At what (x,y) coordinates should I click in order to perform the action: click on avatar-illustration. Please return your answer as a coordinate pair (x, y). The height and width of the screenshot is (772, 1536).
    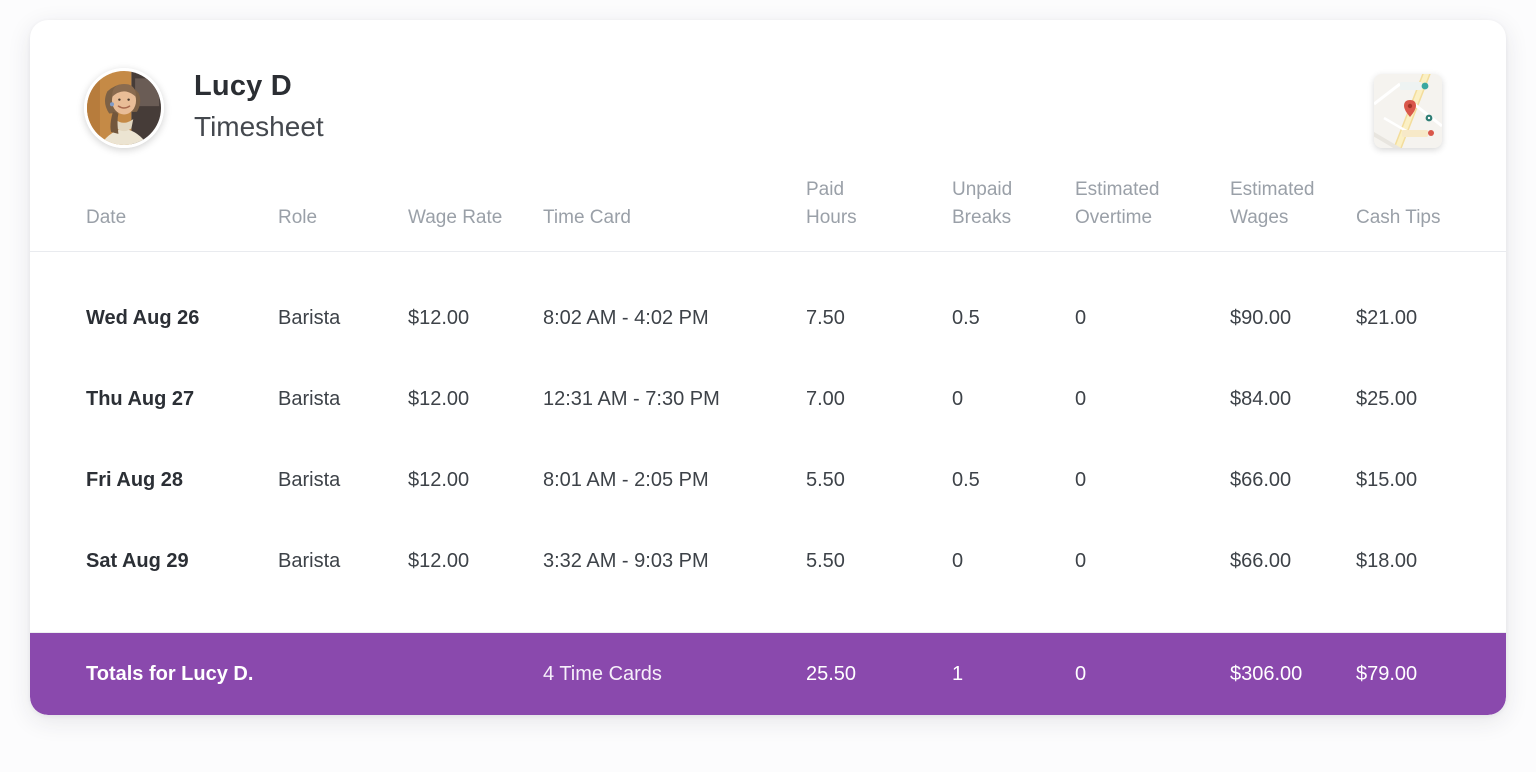
    Looking at the image, I should click on (124, 108).